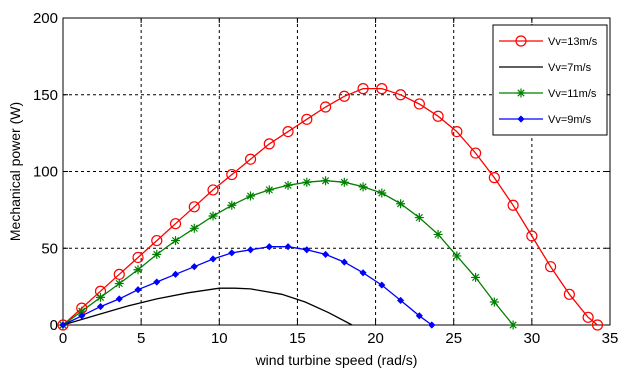  Describe the element at coordinates (297, 338) in the screenshot. I see `x-tick-label: 15` at that location.